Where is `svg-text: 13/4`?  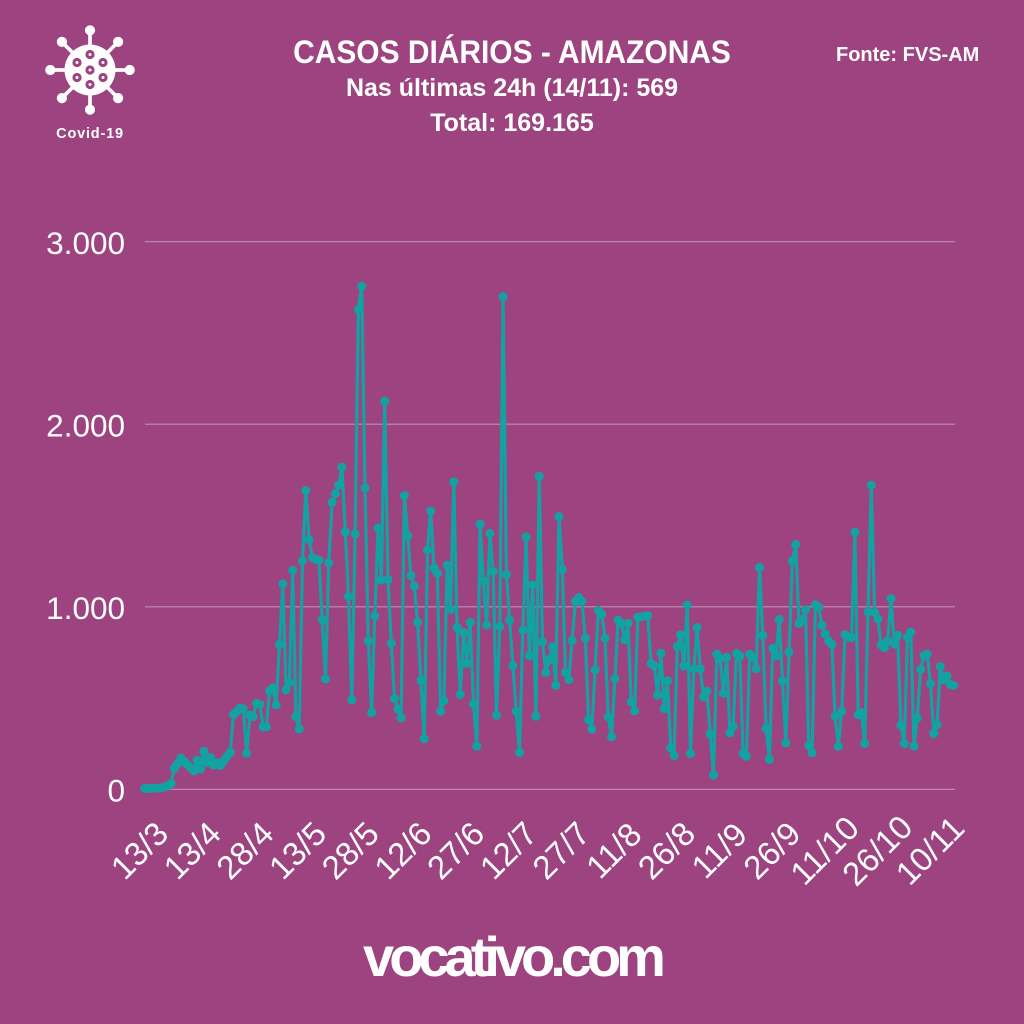
svg-text: 13/4 is located at coordinates (192, 851).